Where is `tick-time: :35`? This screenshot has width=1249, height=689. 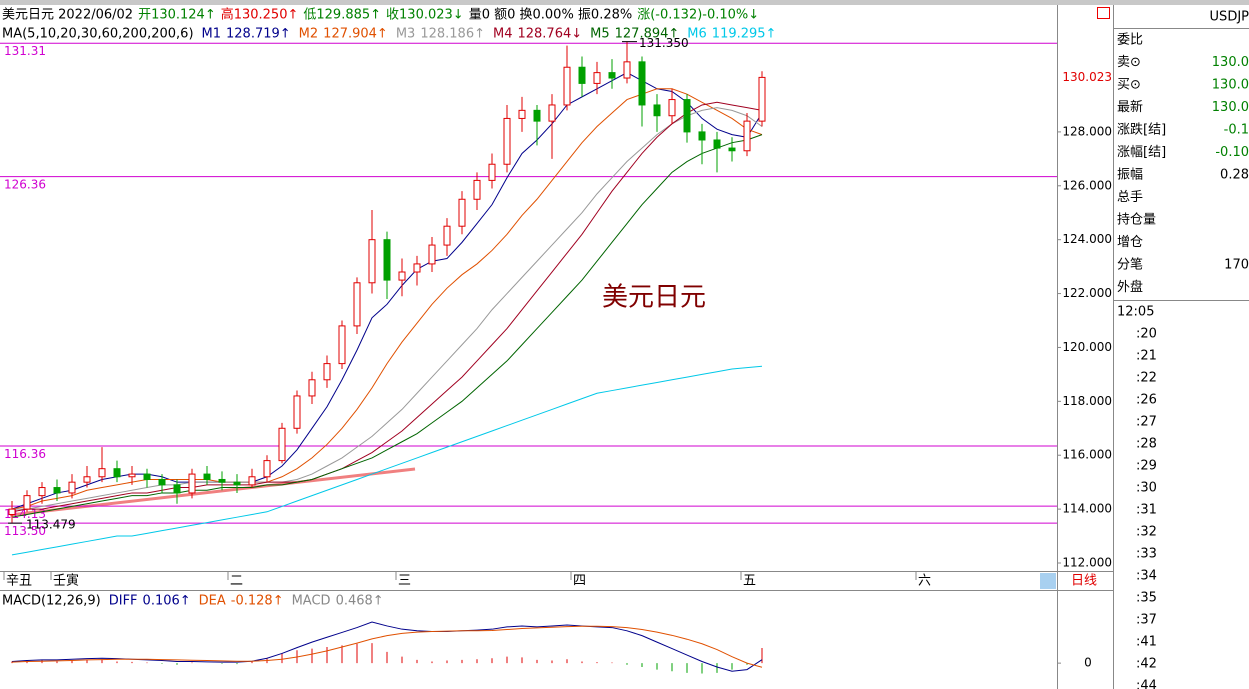
tick-time: :35 is located at coordinates (1146, 598).